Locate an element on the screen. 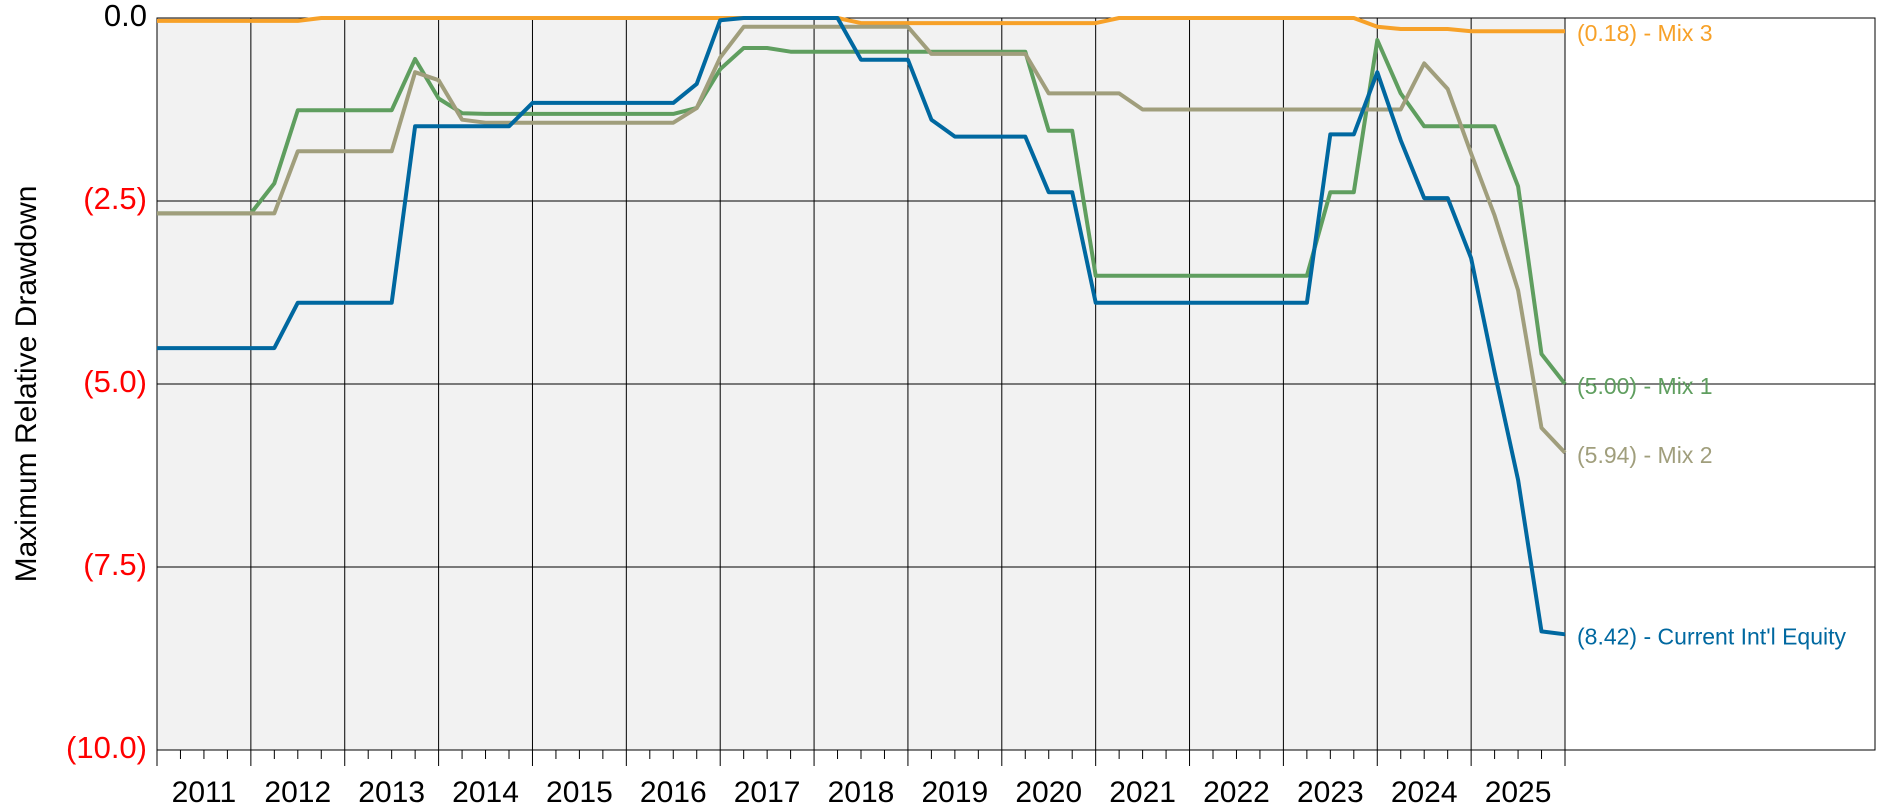 The height and width of the screenshot is (810, 1883). x-tick-label: 2018 is located at coordinates (861, 792).